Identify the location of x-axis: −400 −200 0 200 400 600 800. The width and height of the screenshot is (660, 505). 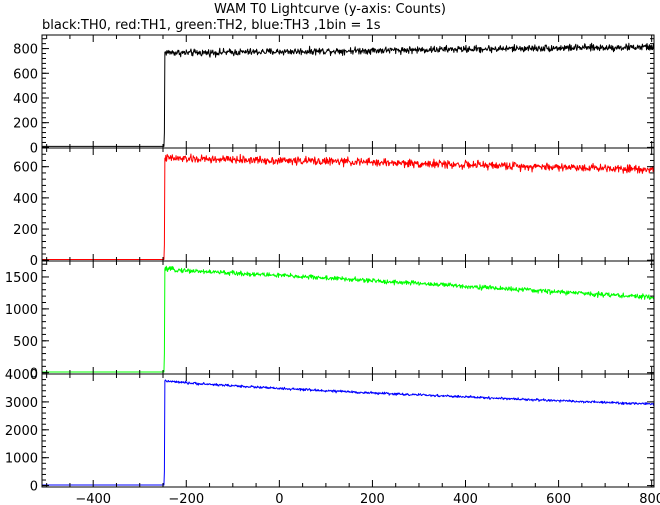
(367, 498).